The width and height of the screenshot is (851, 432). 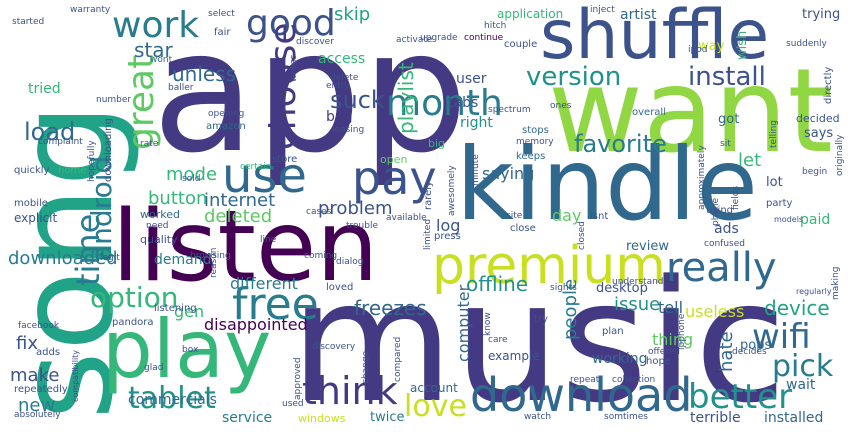 I want to click on word-windows: windows, so click(x=322, y=418).